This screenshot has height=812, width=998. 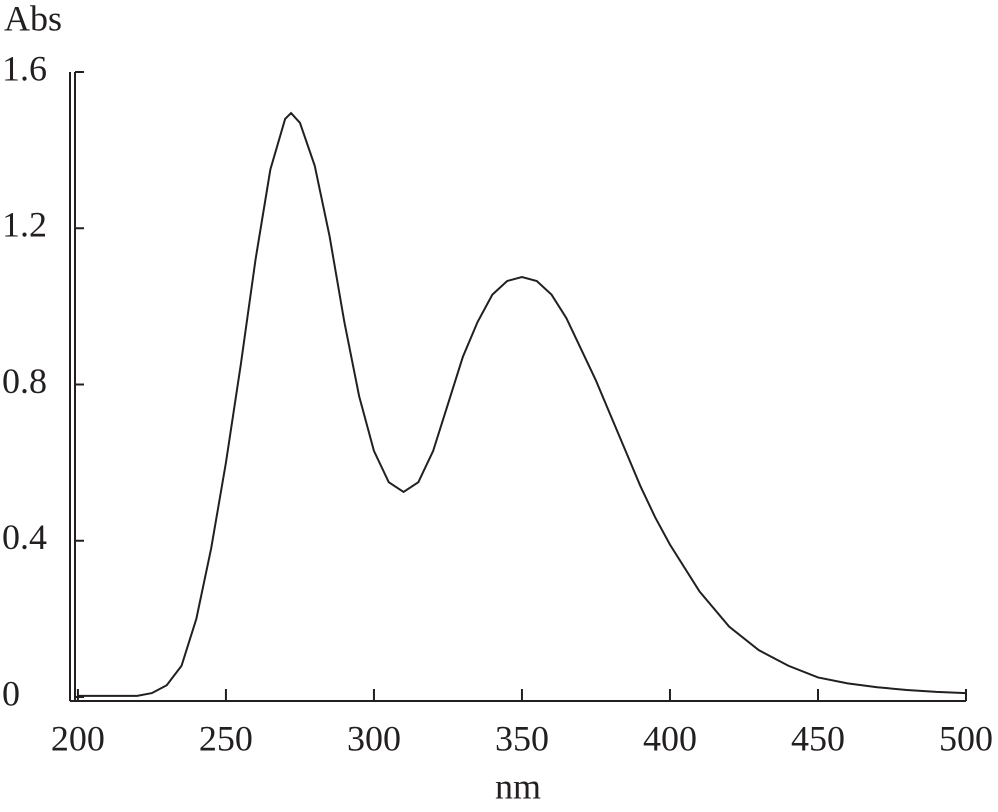 What do you see at coordinates (24, 537) in the screenshot?
I see `y-tick-label: 0.4` at bounding box center [24, 537].